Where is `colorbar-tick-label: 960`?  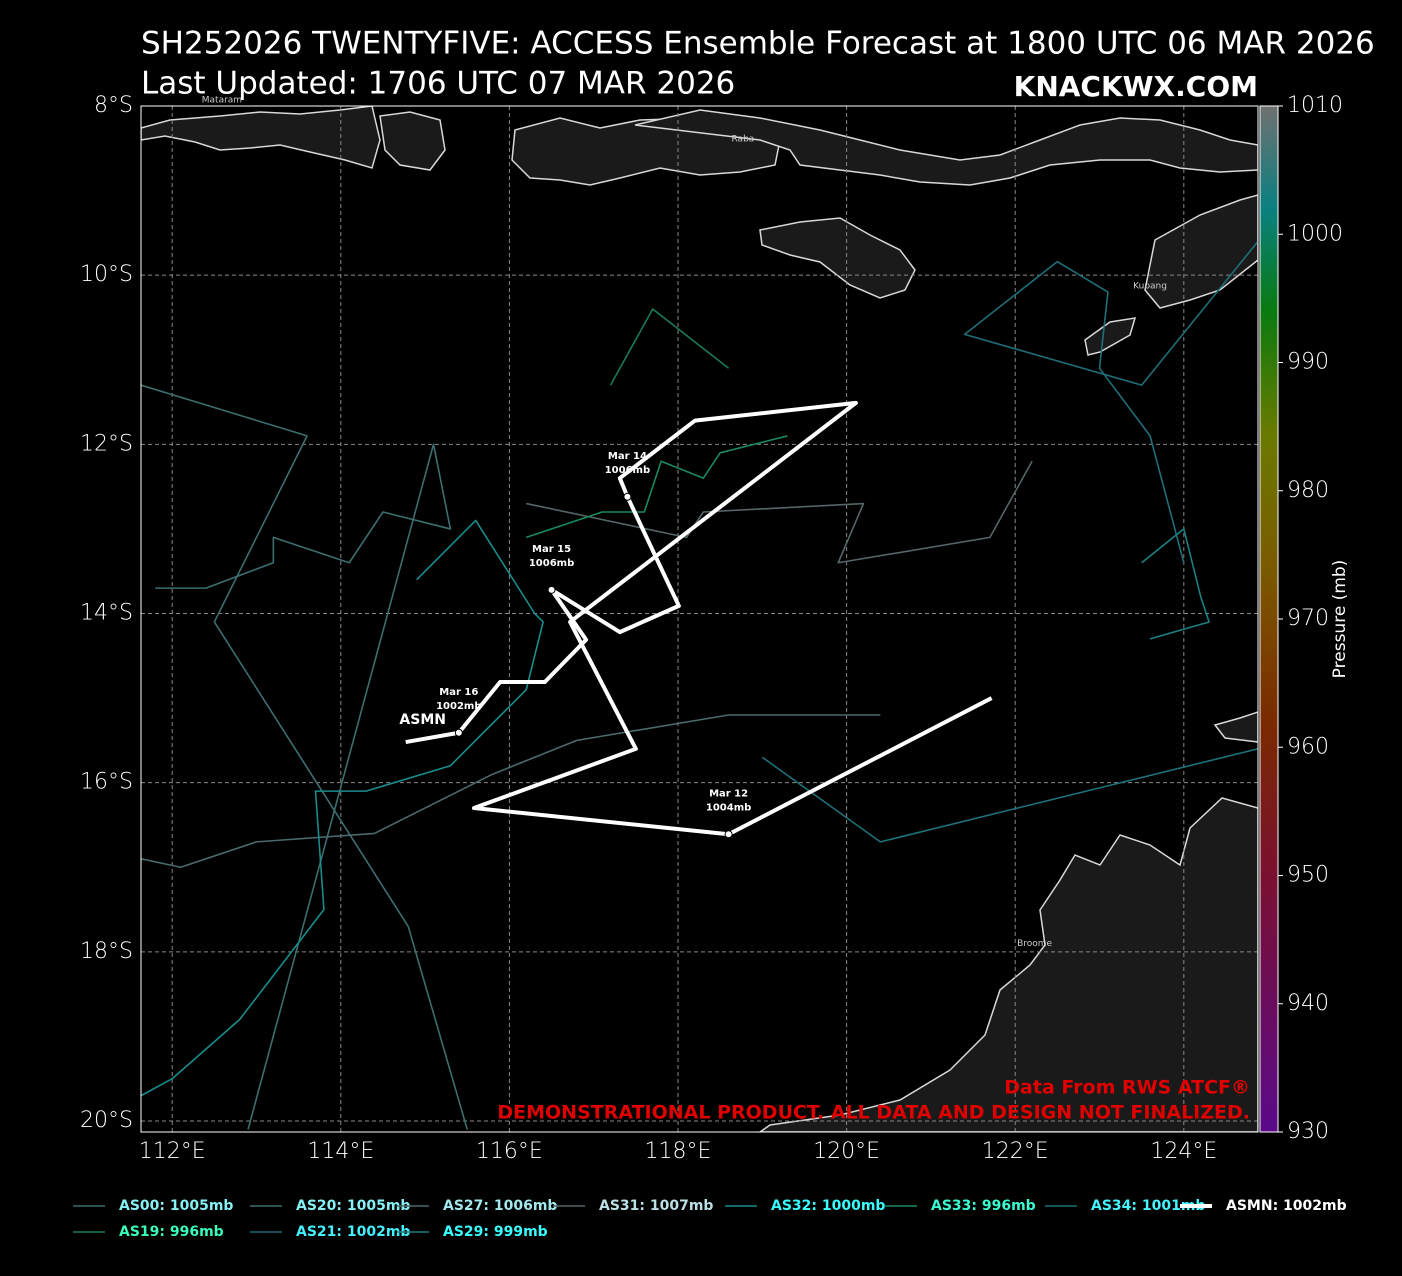 colorbar-tick-label: 960 is located at coordinates (1308, 746).